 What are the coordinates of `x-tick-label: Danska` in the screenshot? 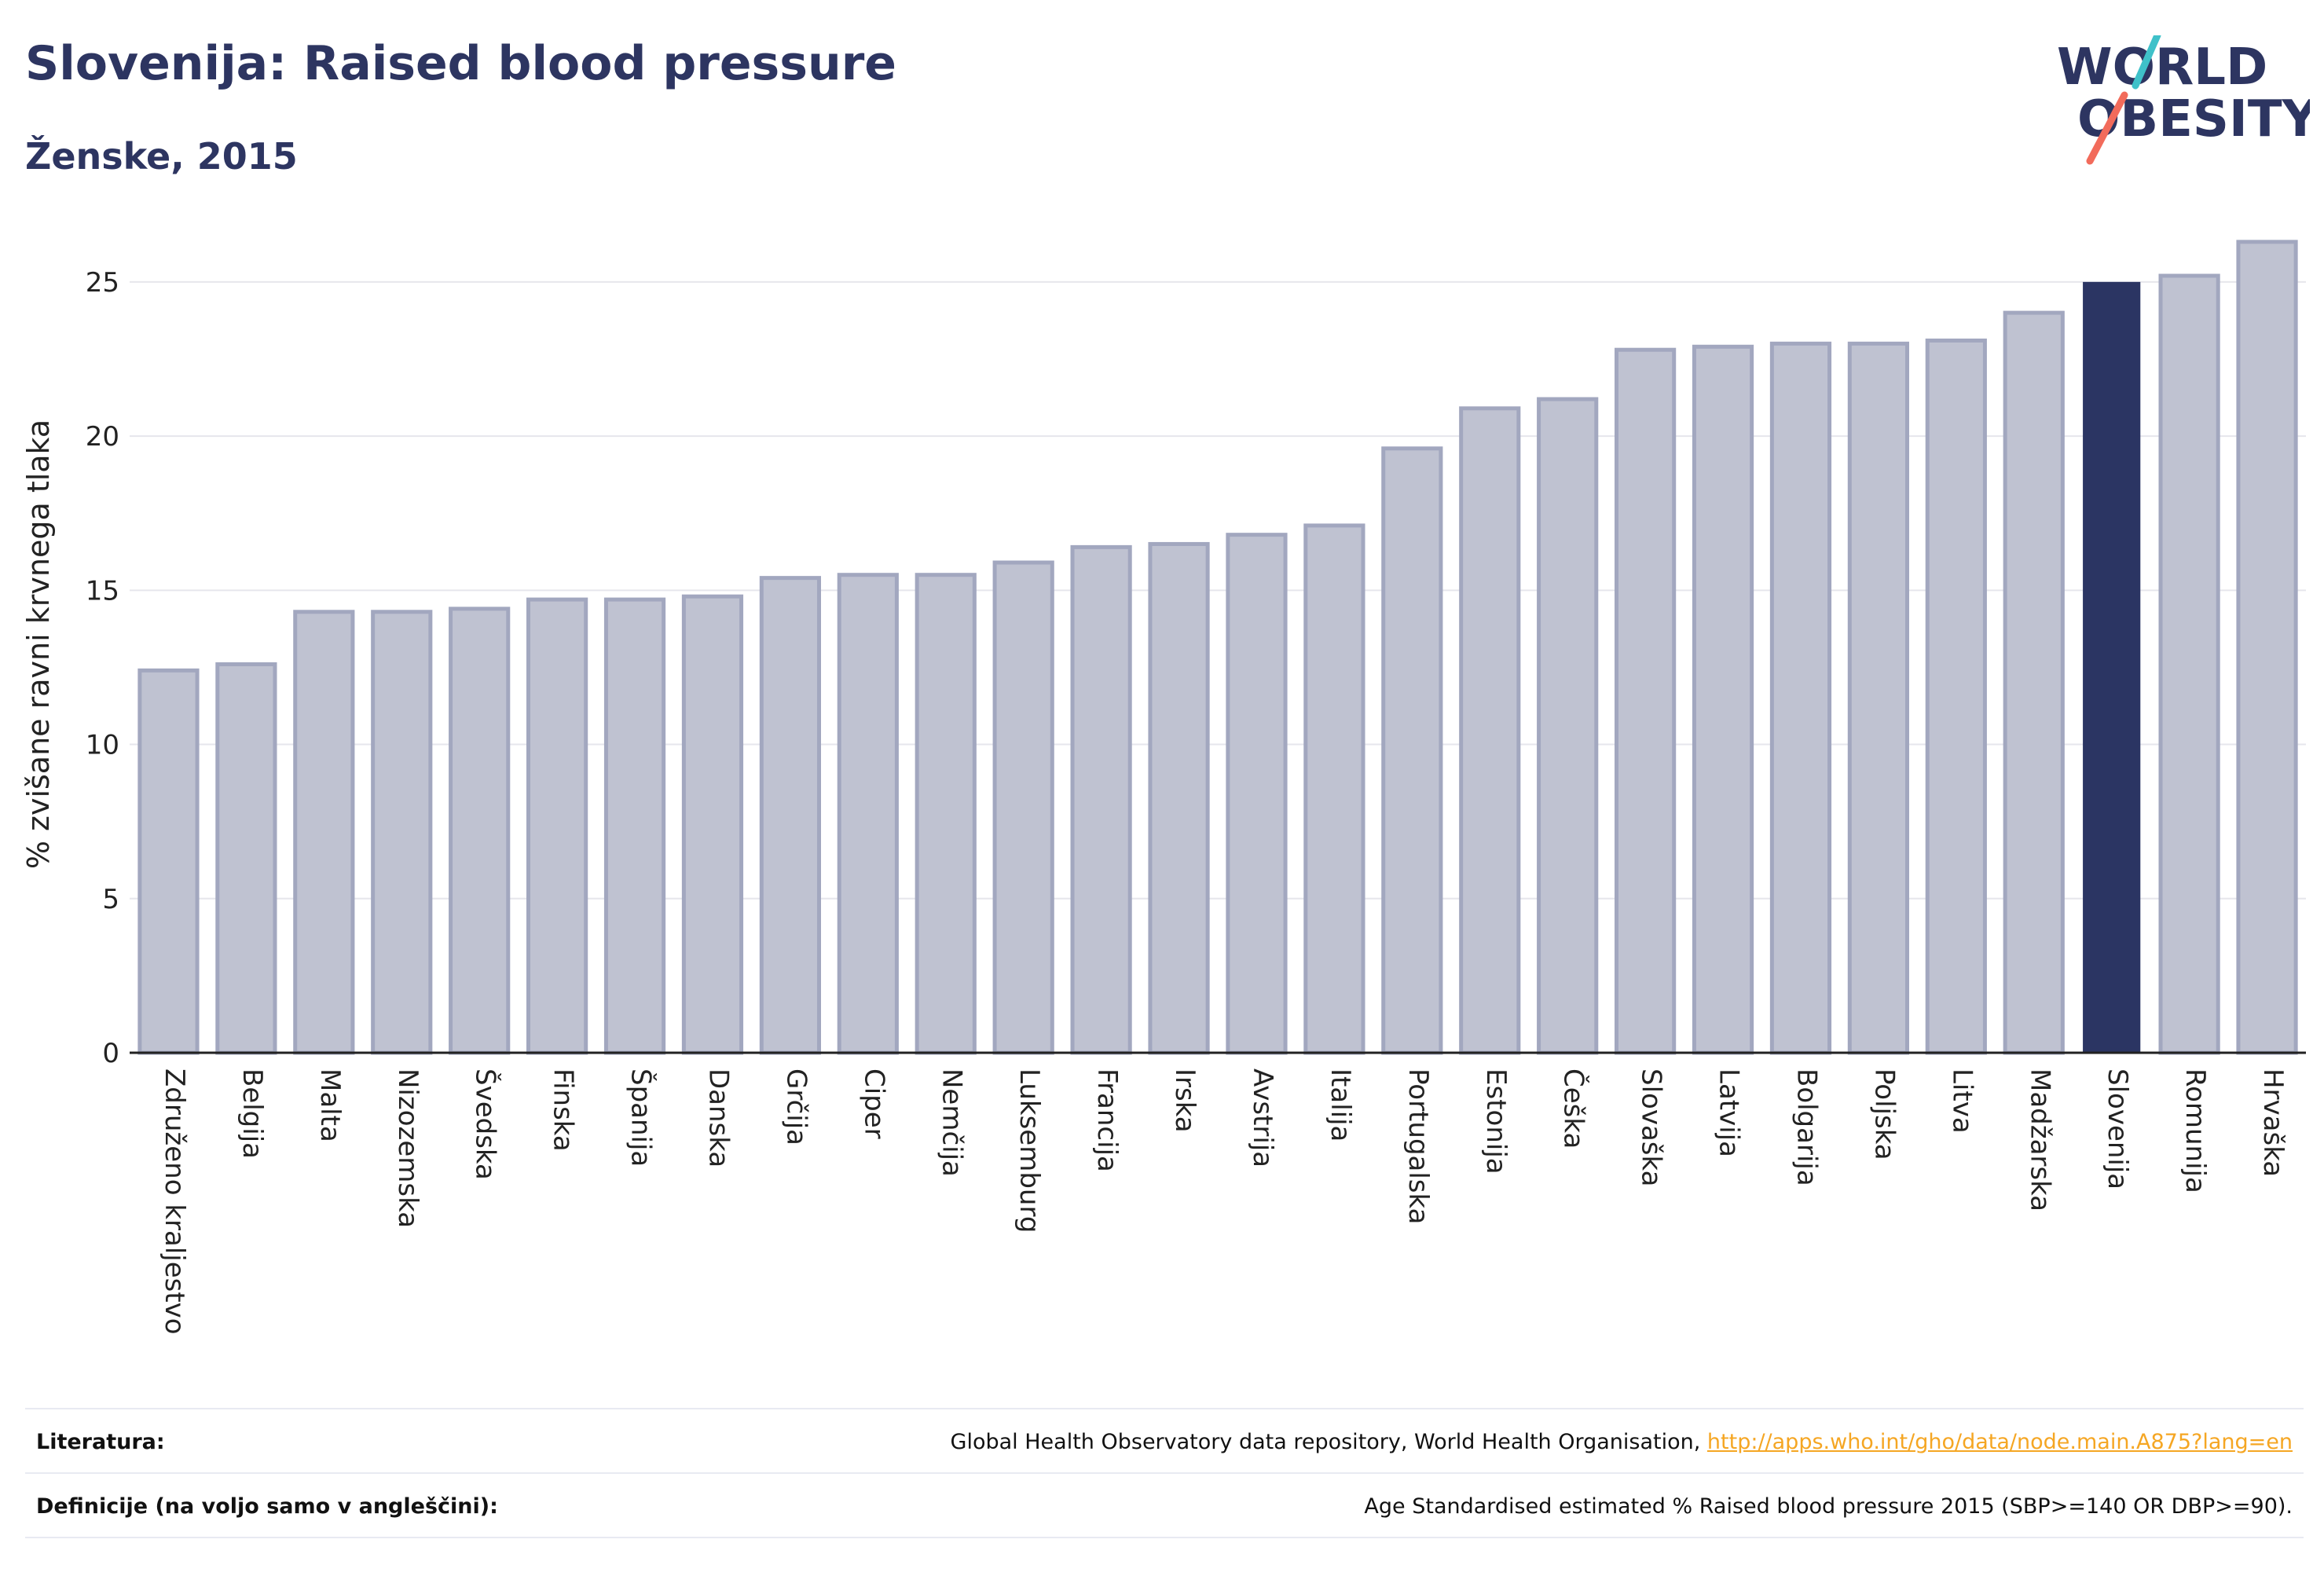 It's located at (718, 1117).